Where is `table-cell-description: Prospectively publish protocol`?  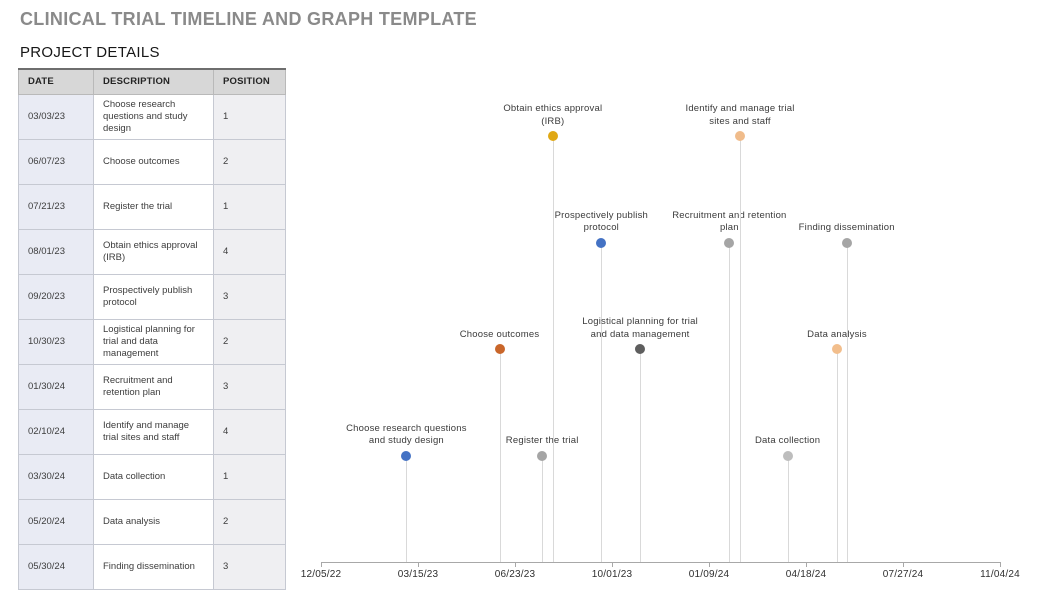 table-cell-description: Prospectively publish protocol is located at coordinates (153, 296).